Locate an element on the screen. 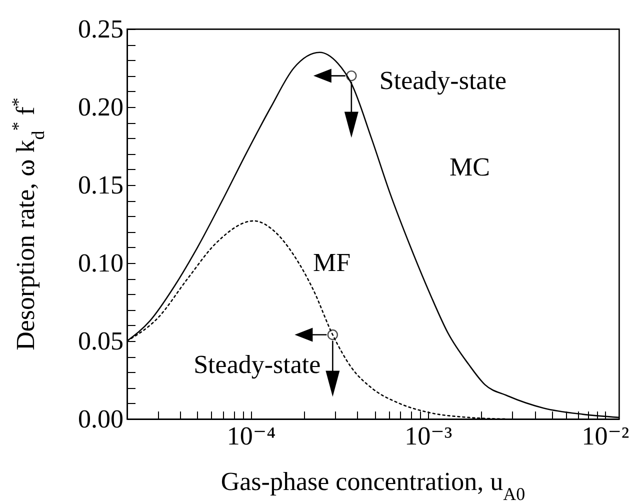 The image size is (643, 502). y-tick-label: 0.25 is located at coordinates (101, 29).